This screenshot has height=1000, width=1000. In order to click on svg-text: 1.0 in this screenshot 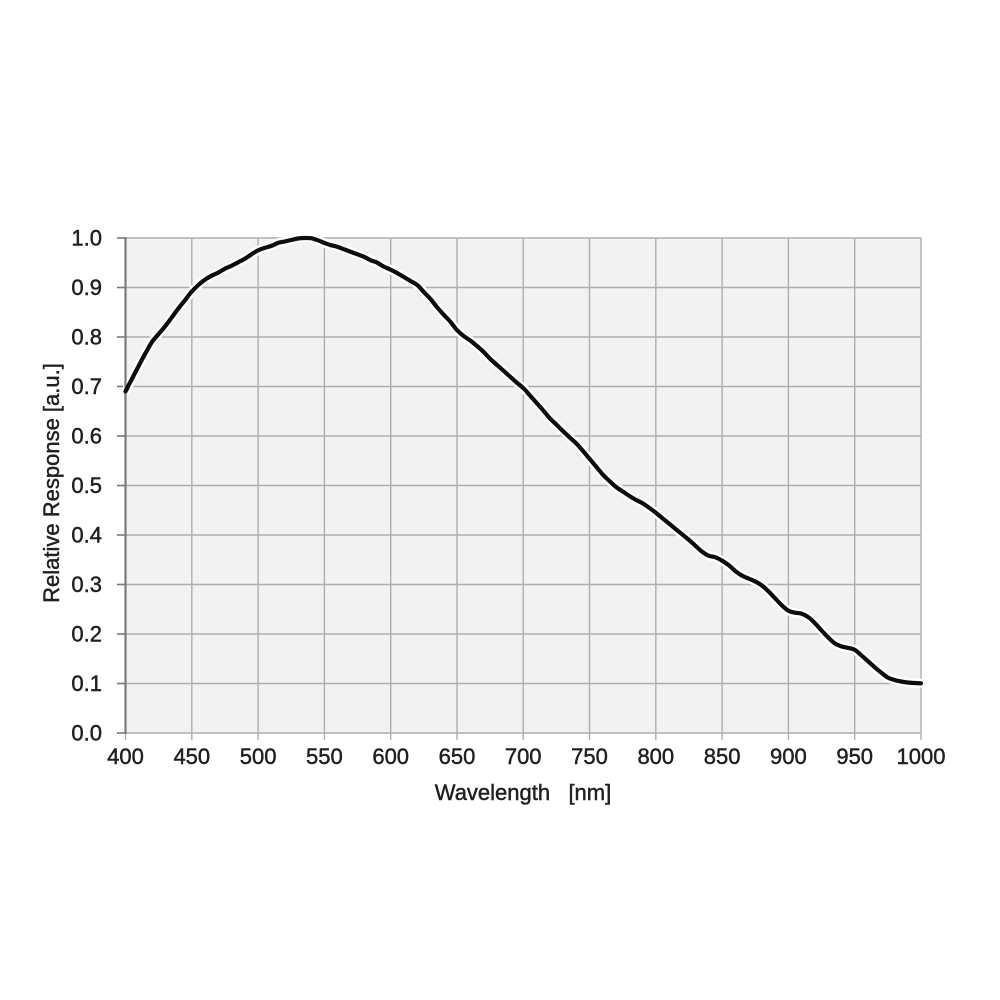, I will do `click(86, 238)`.